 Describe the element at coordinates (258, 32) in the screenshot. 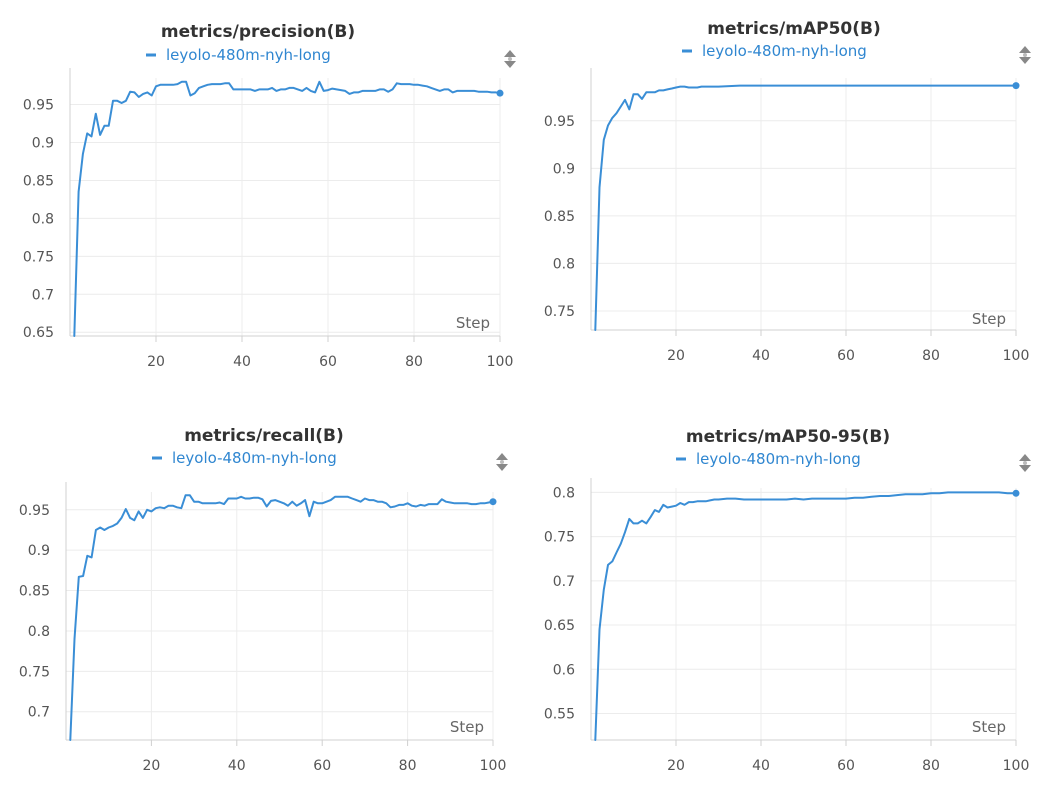

I see `chart-title: metrics/precision(B)` at that location.